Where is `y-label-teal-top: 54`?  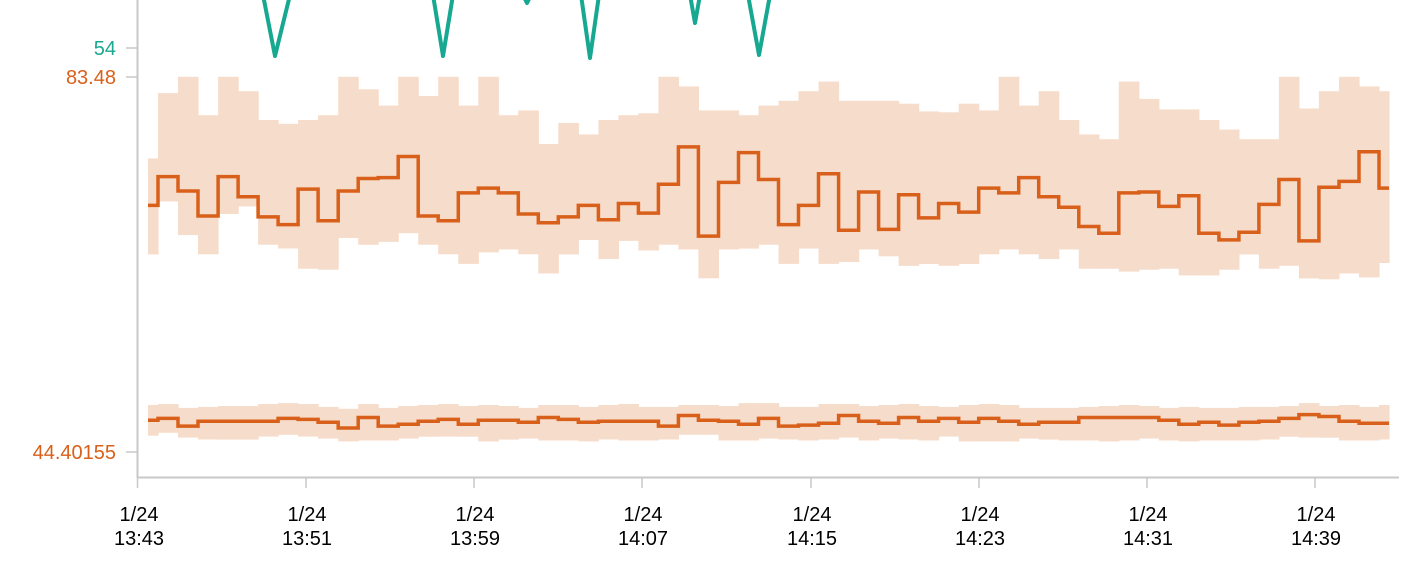 y-label-teal-top: 54 is located at coordinates (105, 49).